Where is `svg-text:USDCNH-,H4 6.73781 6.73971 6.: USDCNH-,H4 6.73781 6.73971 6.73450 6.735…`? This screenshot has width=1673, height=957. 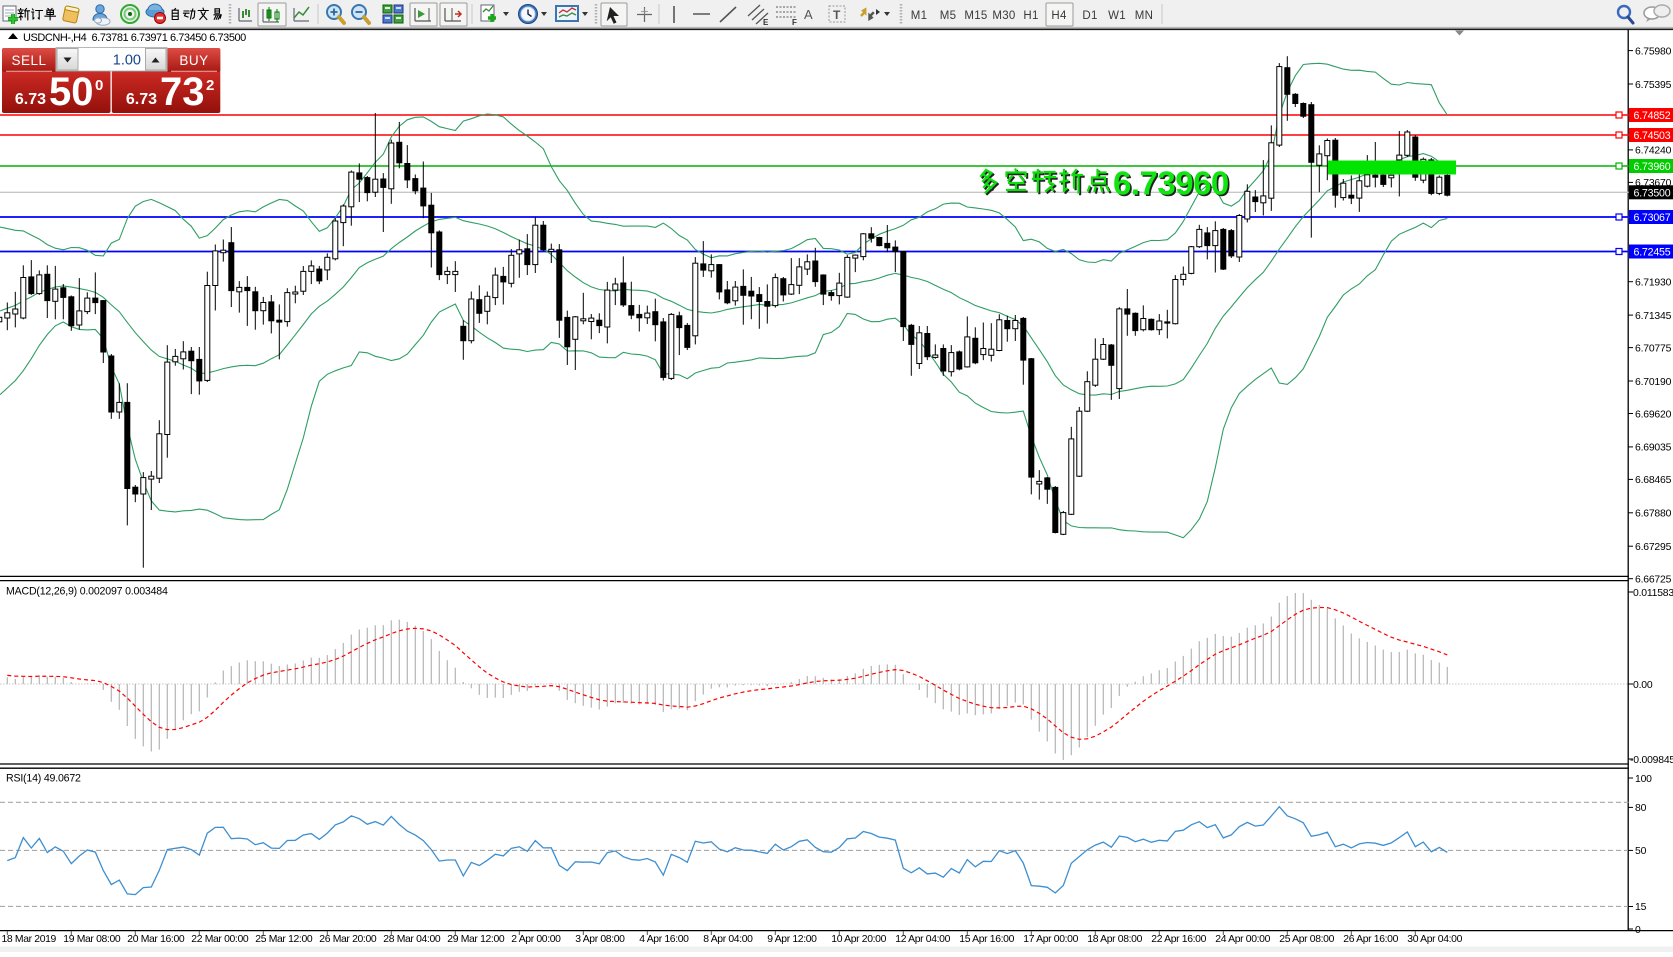
svg-text:USDCNH-,H4 6.73781 6.73971 6.: USDCNH-,H4 6.73781 6.73971 6.73450 6.735… is located at coordinates (134, 38).